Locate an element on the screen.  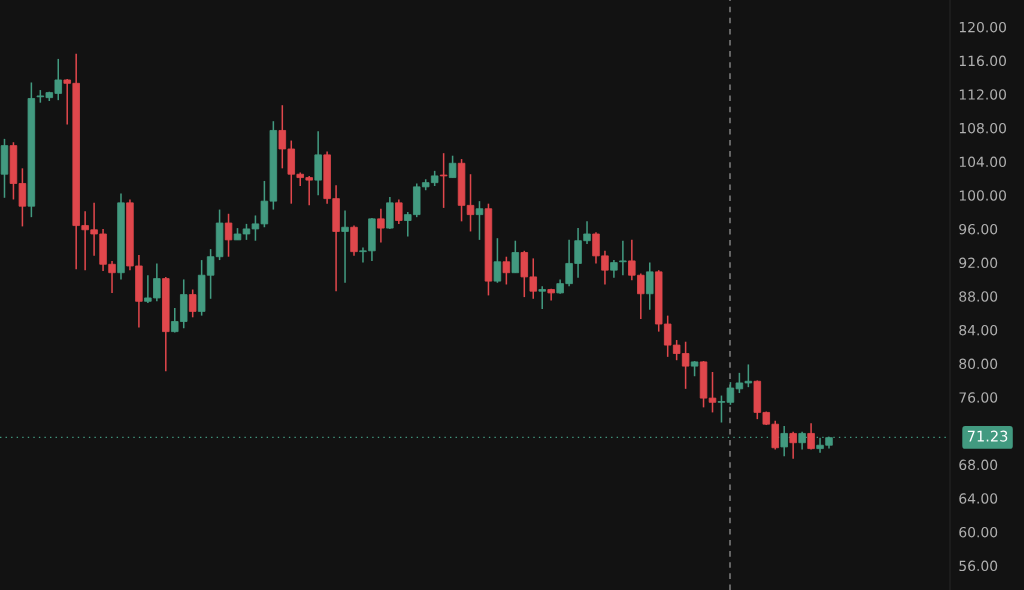
y-tick-label: 80.00 is located at coordinates (978, 364).